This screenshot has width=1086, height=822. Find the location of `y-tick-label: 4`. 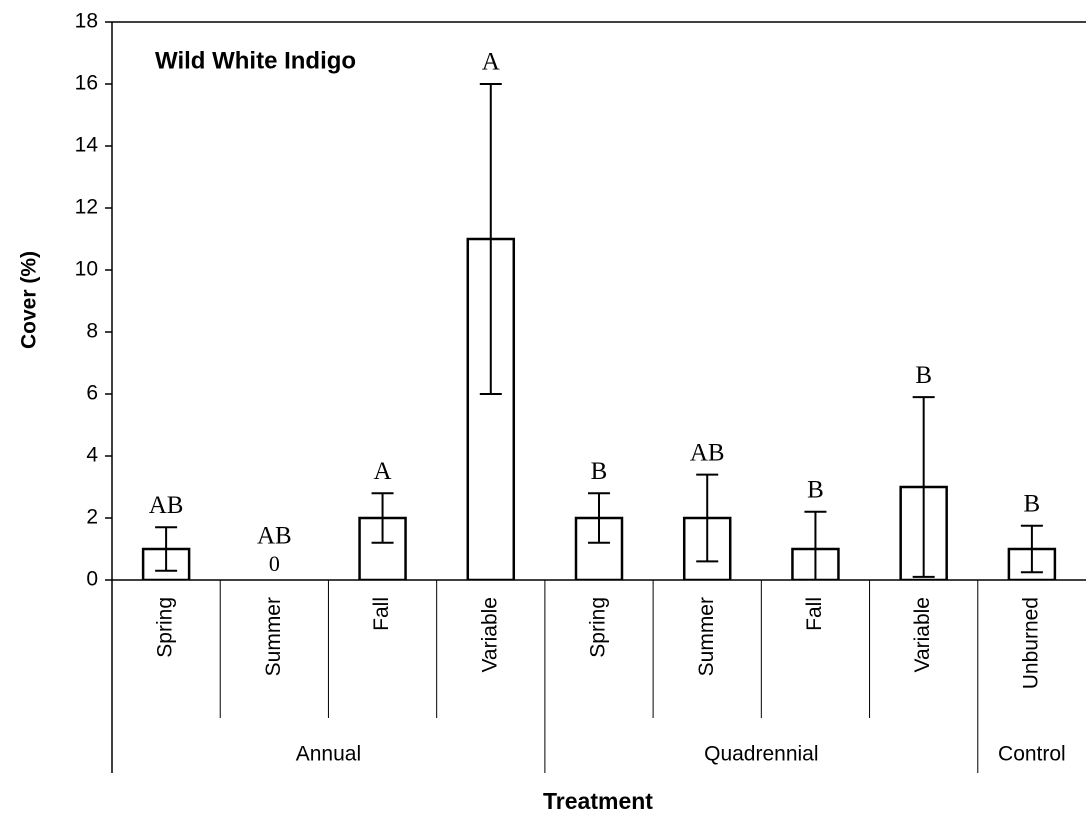

y-tick-label: 4 is located at coordinates (92, 455).